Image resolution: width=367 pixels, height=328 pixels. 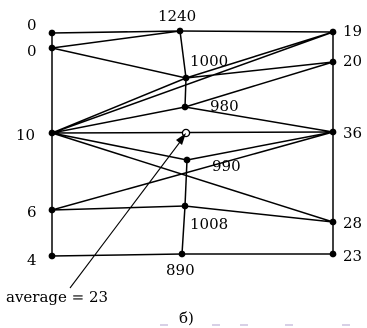 I want to click on figure-caption: б), so click(x=186, y=318).